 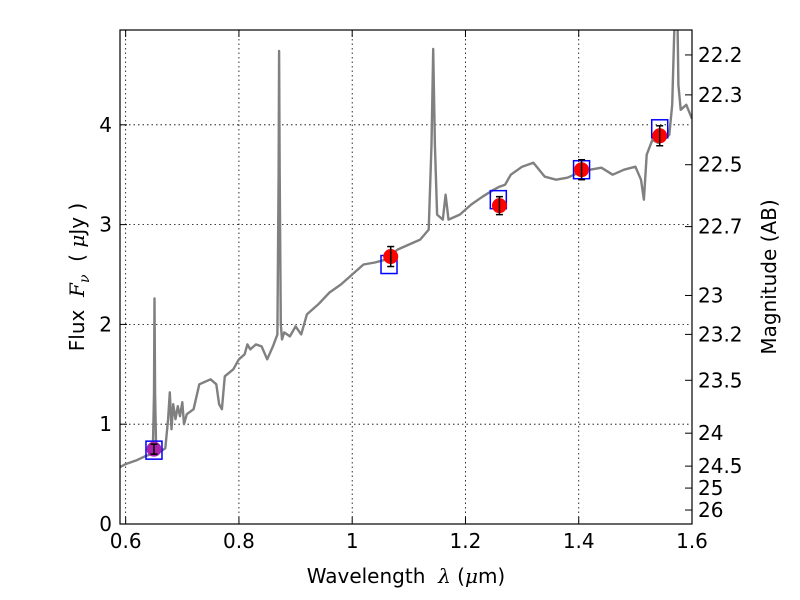 What do you see at coordinates (692, 541) in the screenshot?
I see `x-tick-label: 1.6` at bounding box center [692, 541].